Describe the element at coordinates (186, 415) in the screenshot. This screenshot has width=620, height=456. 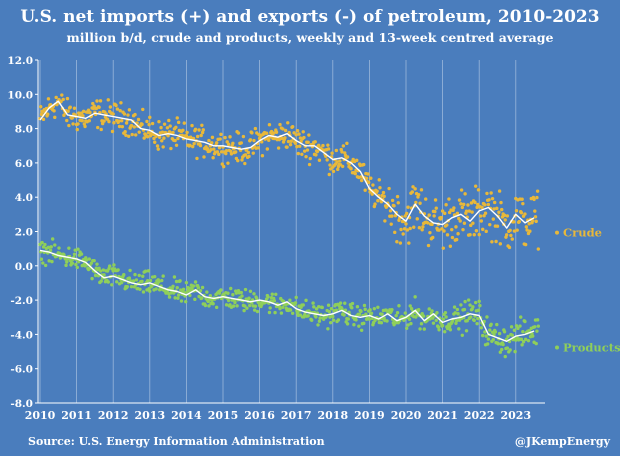
I see `x-tick-label: 2014` at that location.